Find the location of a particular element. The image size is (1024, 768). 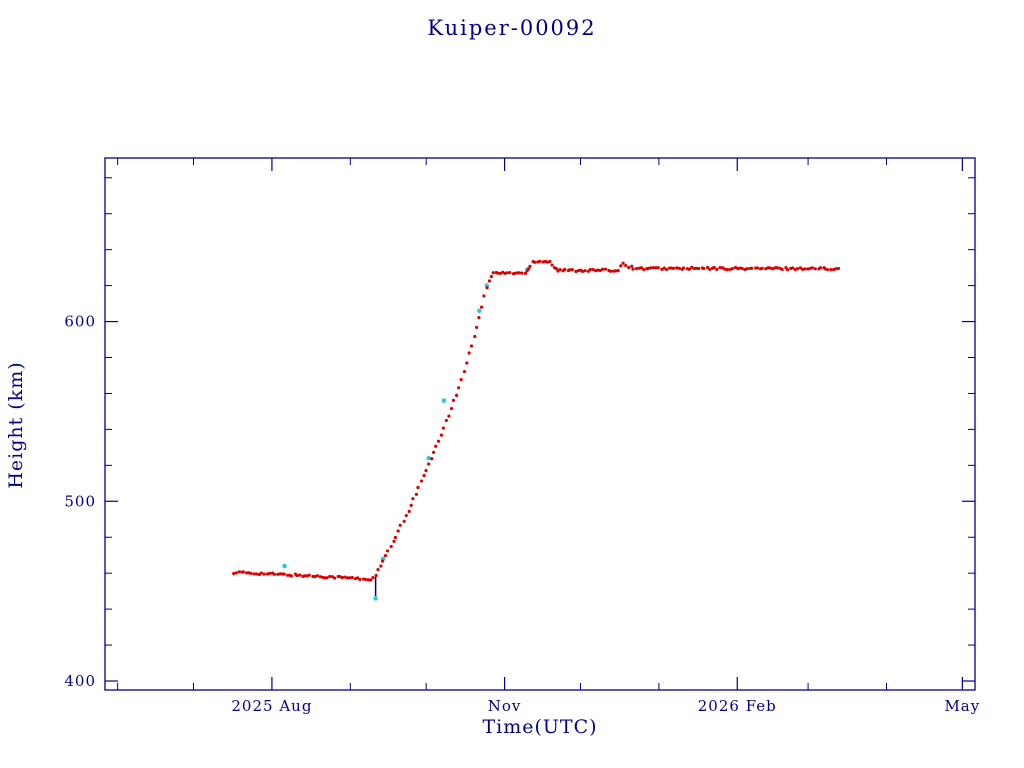

x-tick-label: 2026 Feb is located at coordinates (737, 706).